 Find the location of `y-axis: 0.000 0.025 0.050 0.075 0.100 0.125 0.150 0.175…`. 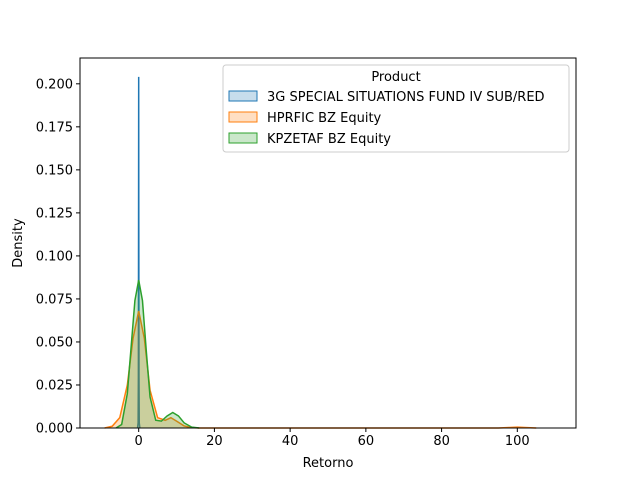

y-axis: 0.000 0.025 0.050 0.075 0.100 0.125 0.150 0.175… is located at coordinates (58, 257).